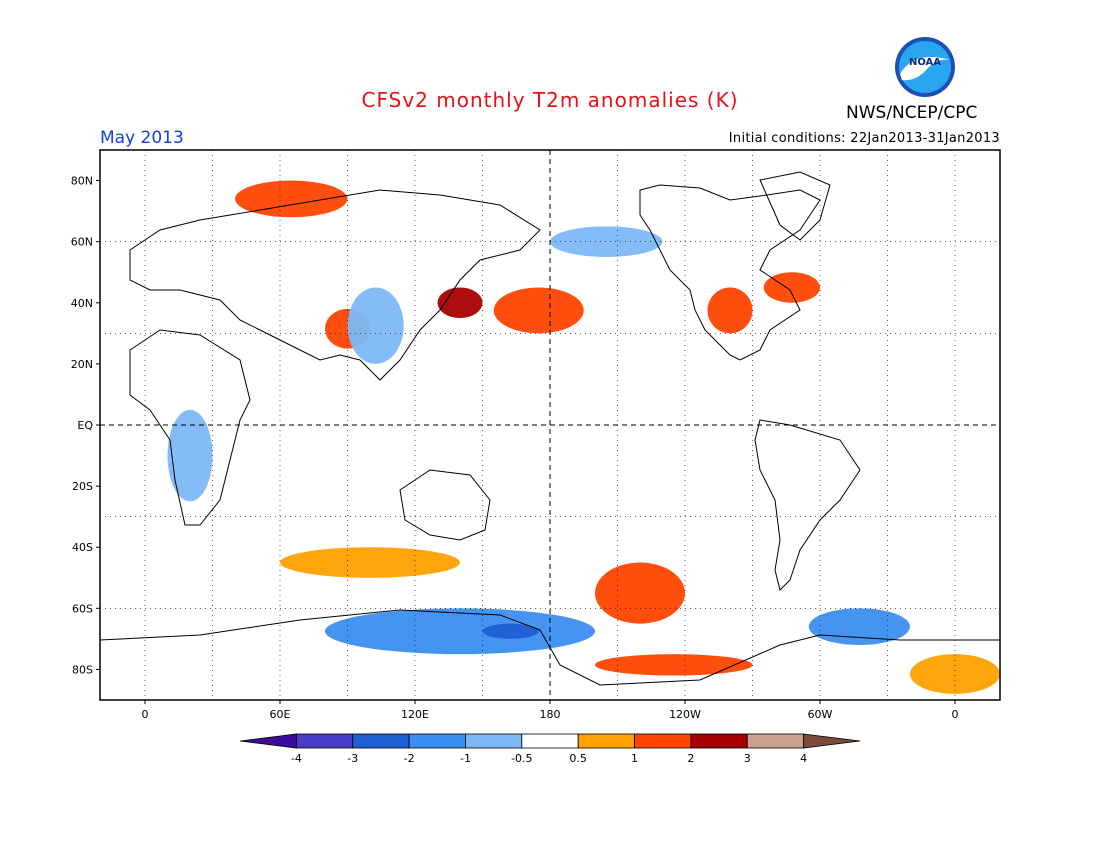 This screenshot has width=1100, height=850. What do you see at coordinates (85, 425) in the screenshot?
I see `lat-tick-label: EQ` at bounding box center [85, 425].